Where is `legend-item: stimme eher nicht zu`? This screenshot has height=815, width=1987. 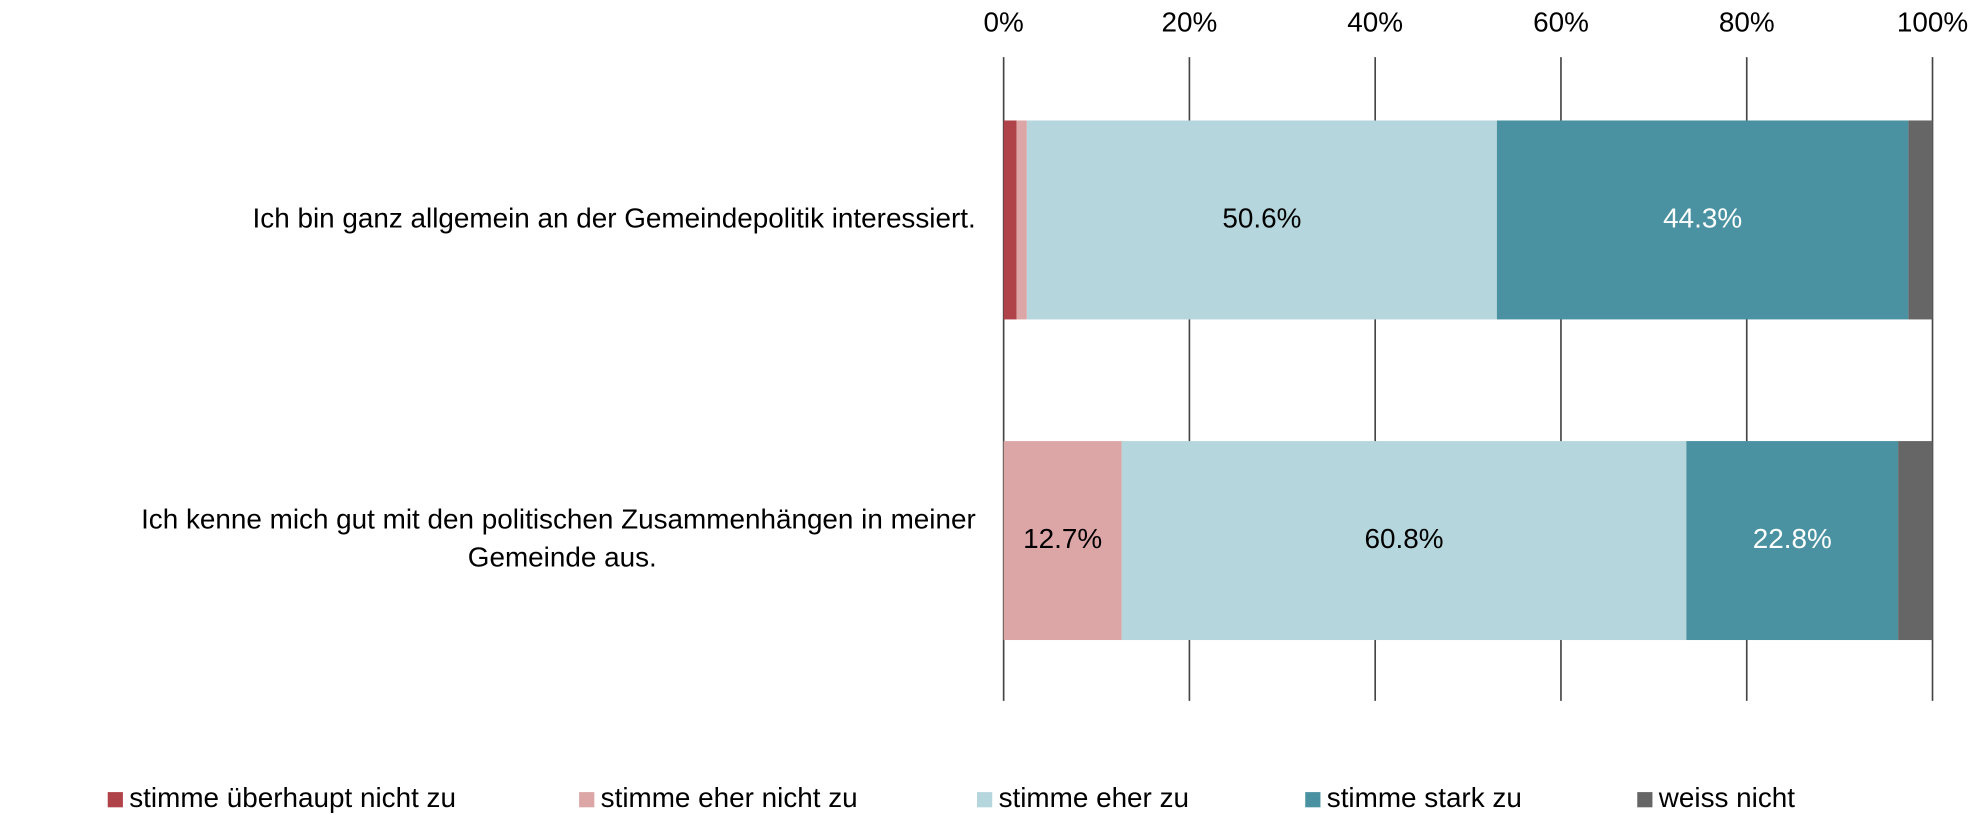
legend-item: stimme eher nicht zu is located at coordinates (718, 797).